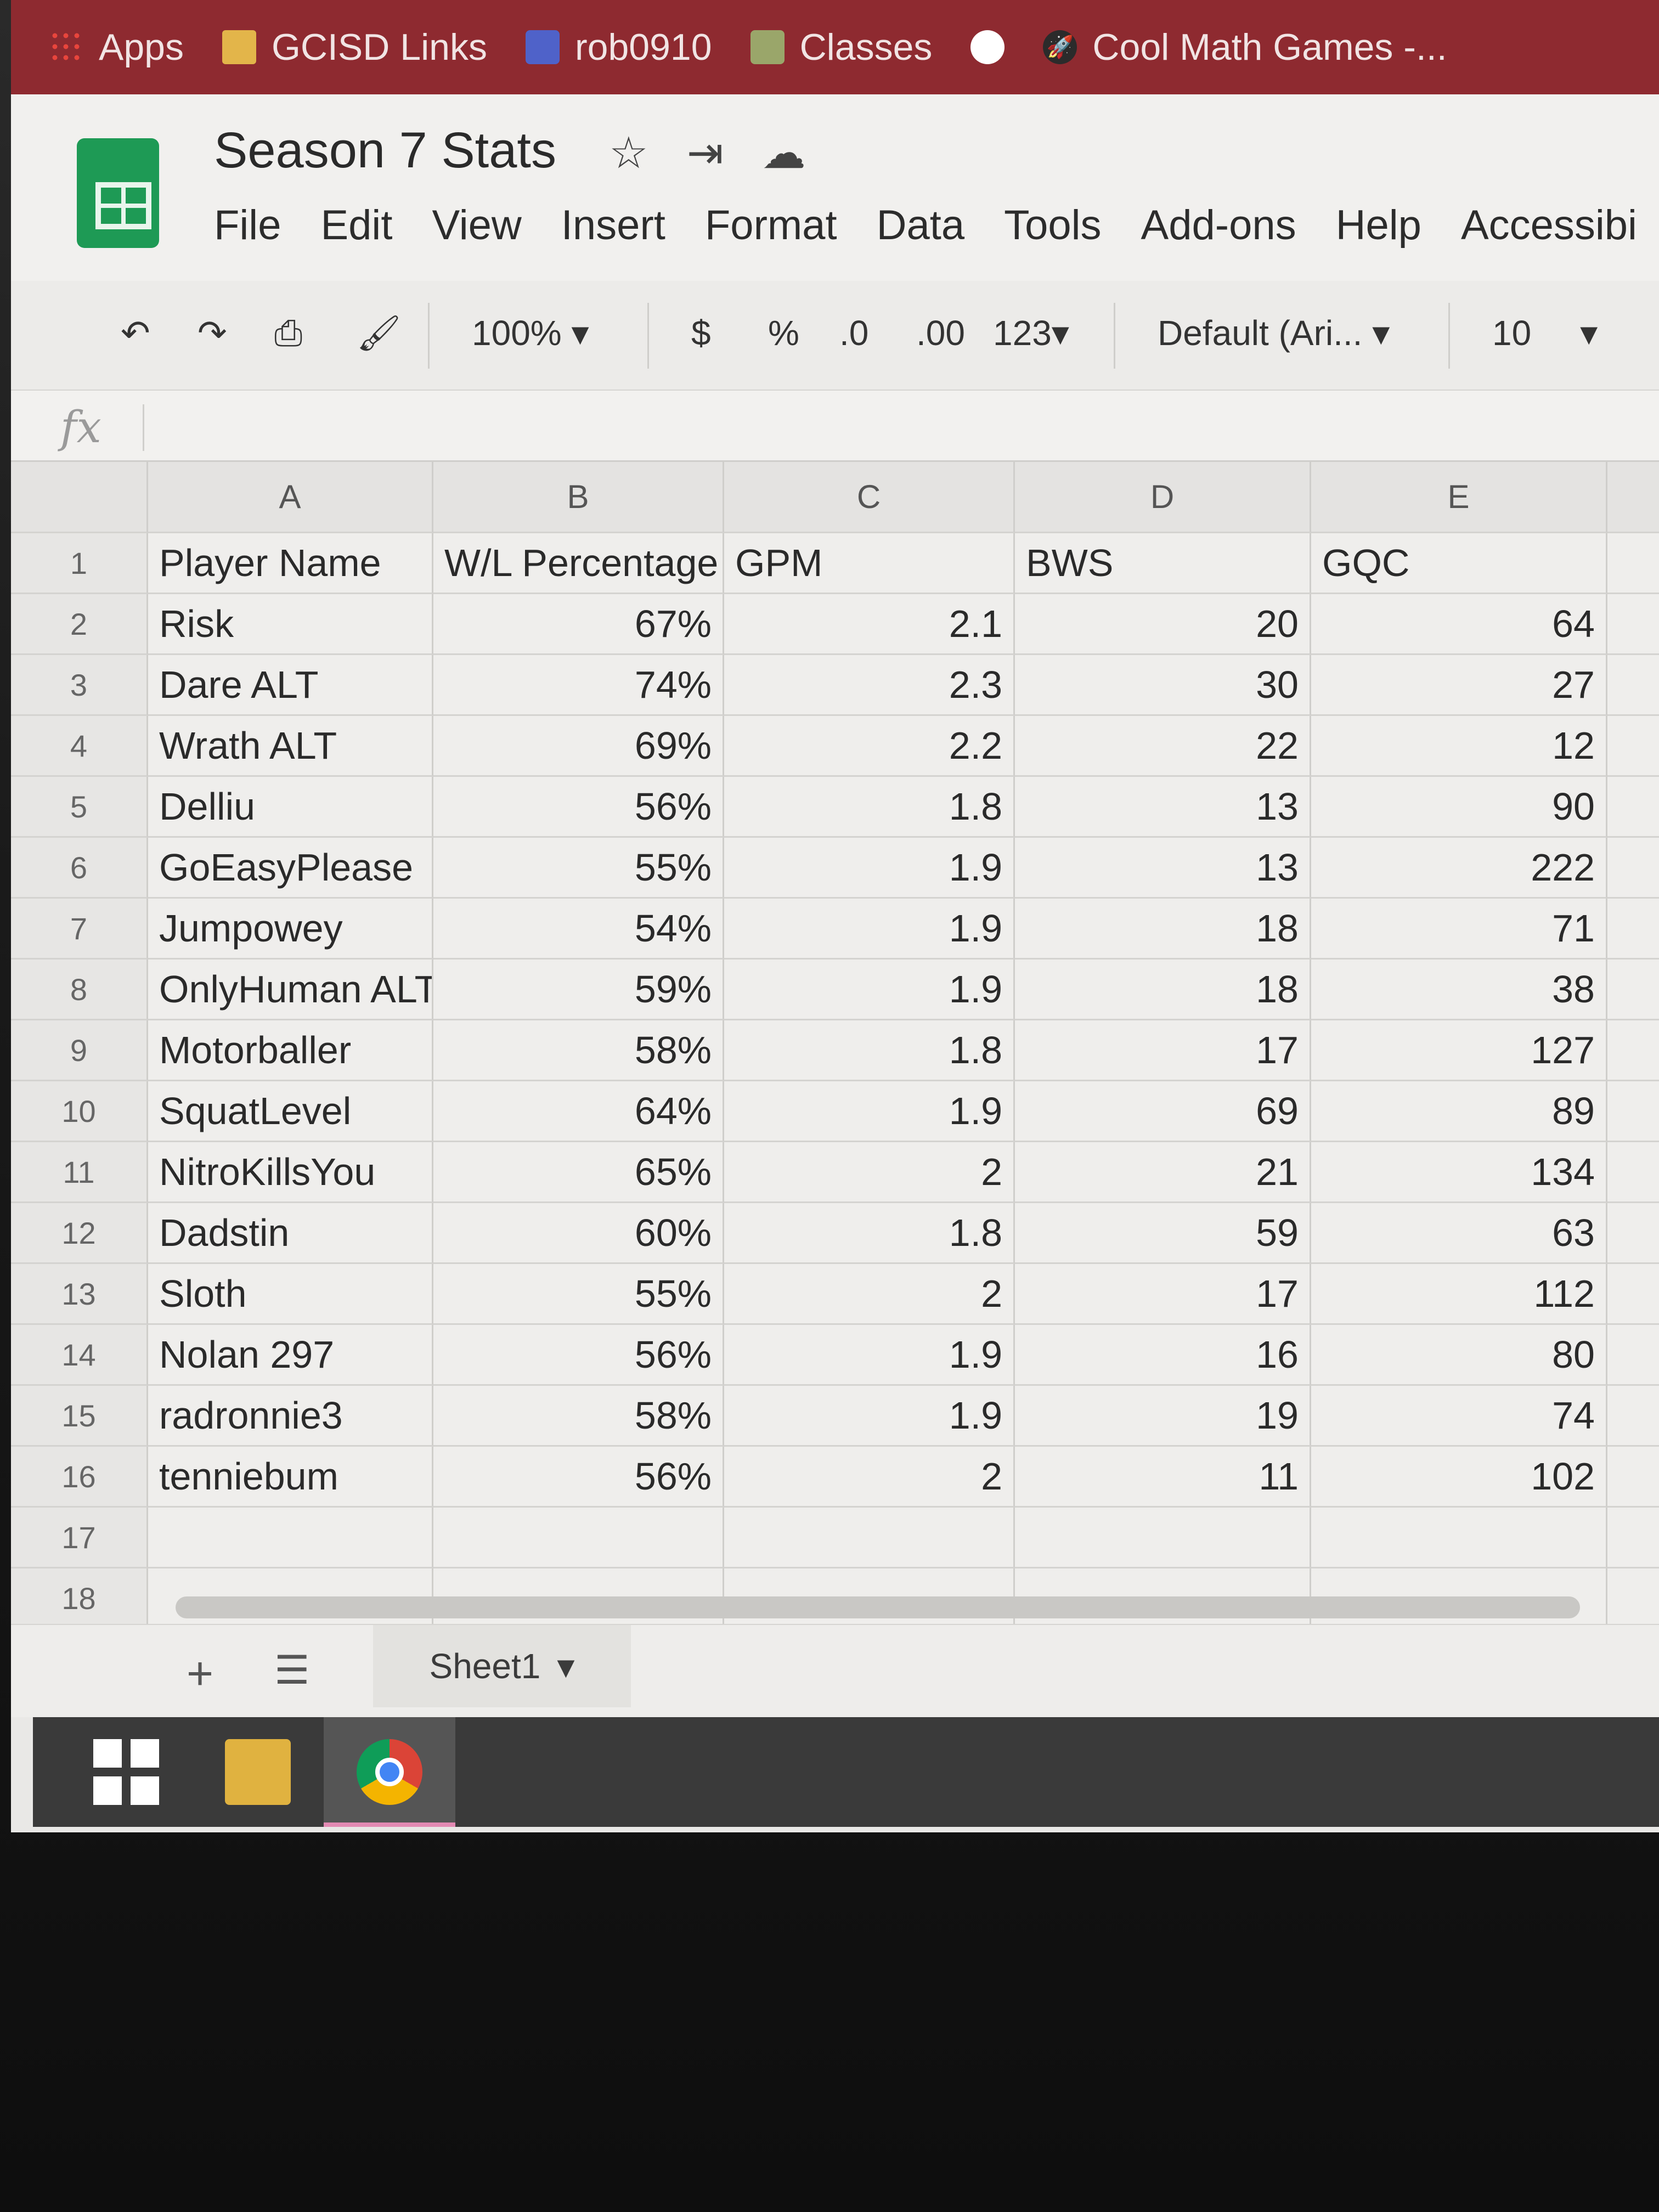  What do you see at coordinates (579, 563) in the screenshot?
I see `header-cell: W/L Percentage` at bounding box center [579, 563].